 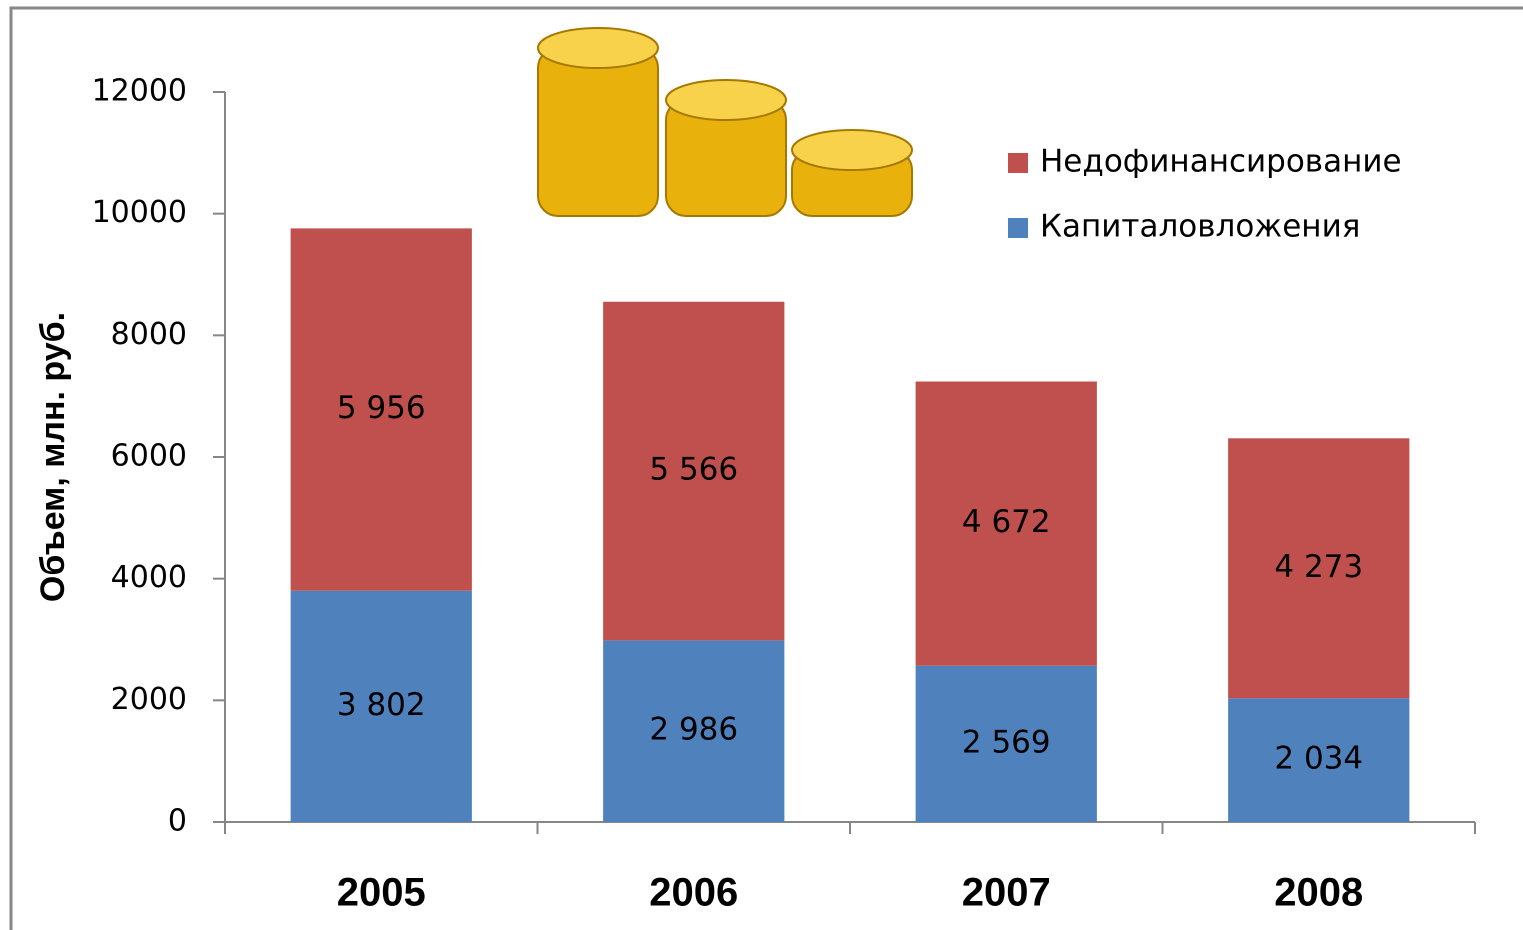 What do you see at coordinates (1318, 893) in the screenshot?
I see `x-tick-label: 2008` at bounding box center [1318, 893].